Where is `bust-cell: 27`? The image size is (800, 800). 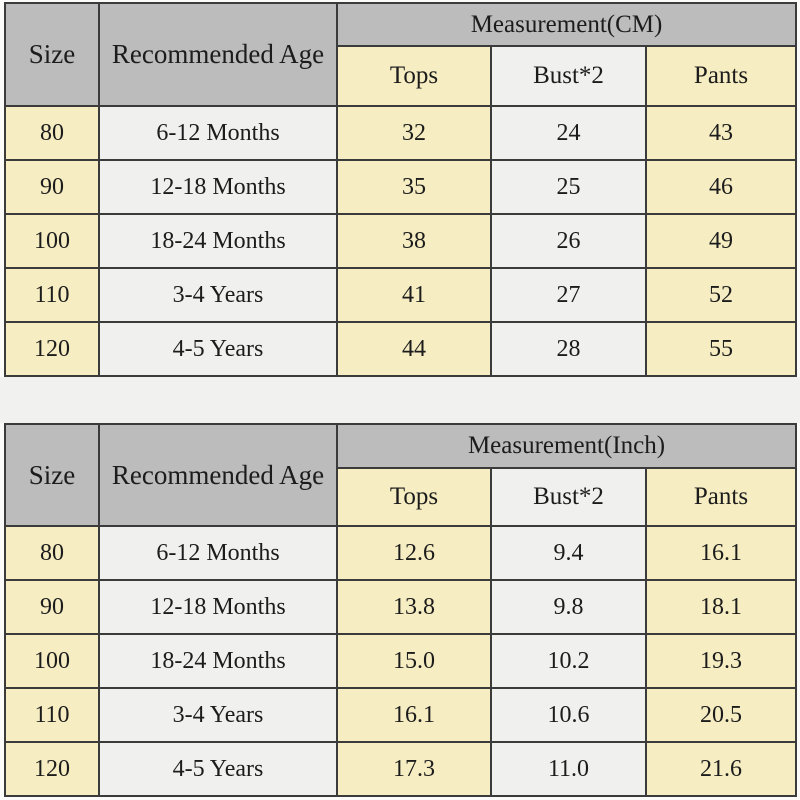 bust-cell: 27 is located at coordinates (568, 295).